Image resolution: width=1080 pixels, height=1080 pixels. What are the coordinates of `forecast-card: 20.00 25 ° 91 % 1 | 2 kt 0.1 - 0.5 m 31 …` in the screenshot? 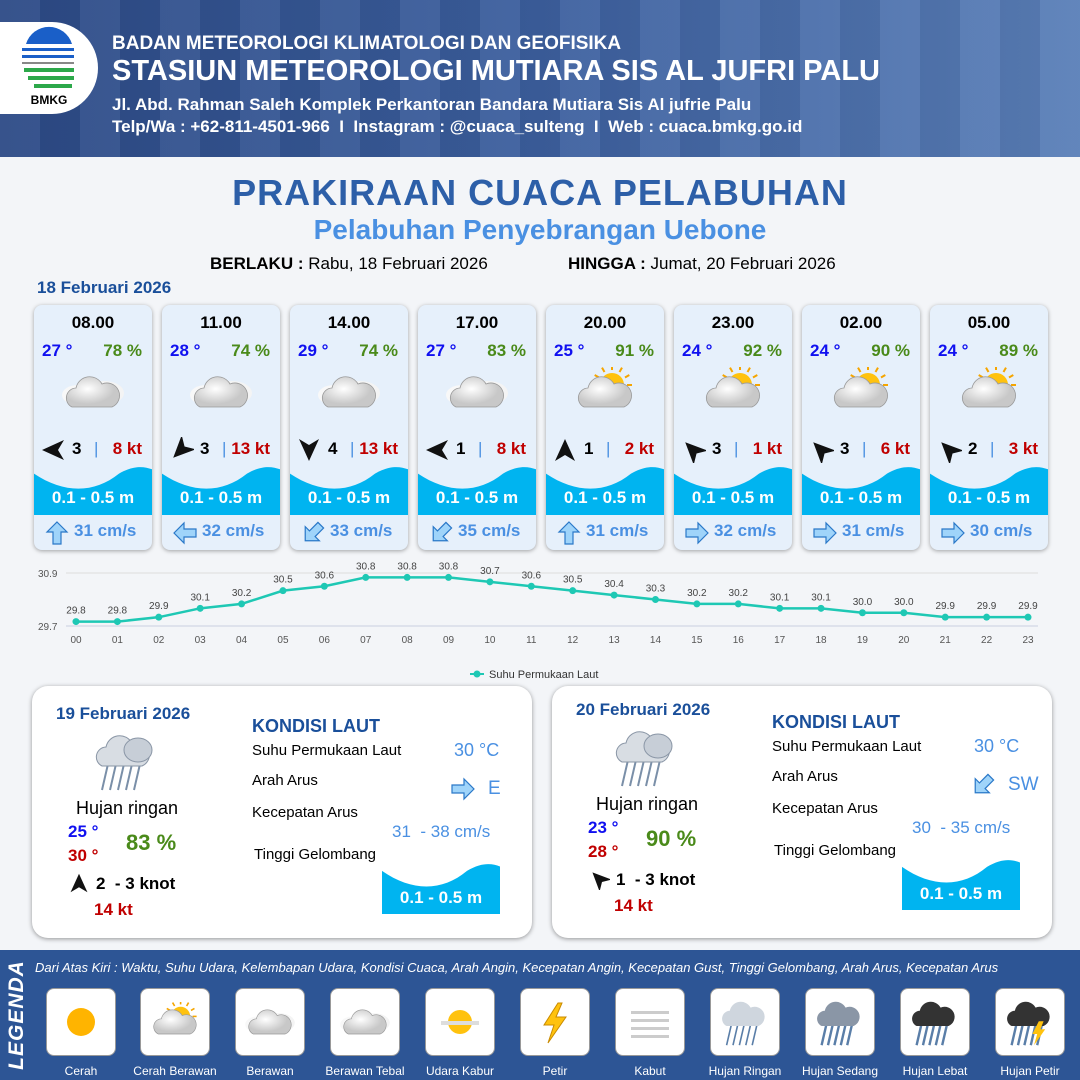 It's located at (605, 427).